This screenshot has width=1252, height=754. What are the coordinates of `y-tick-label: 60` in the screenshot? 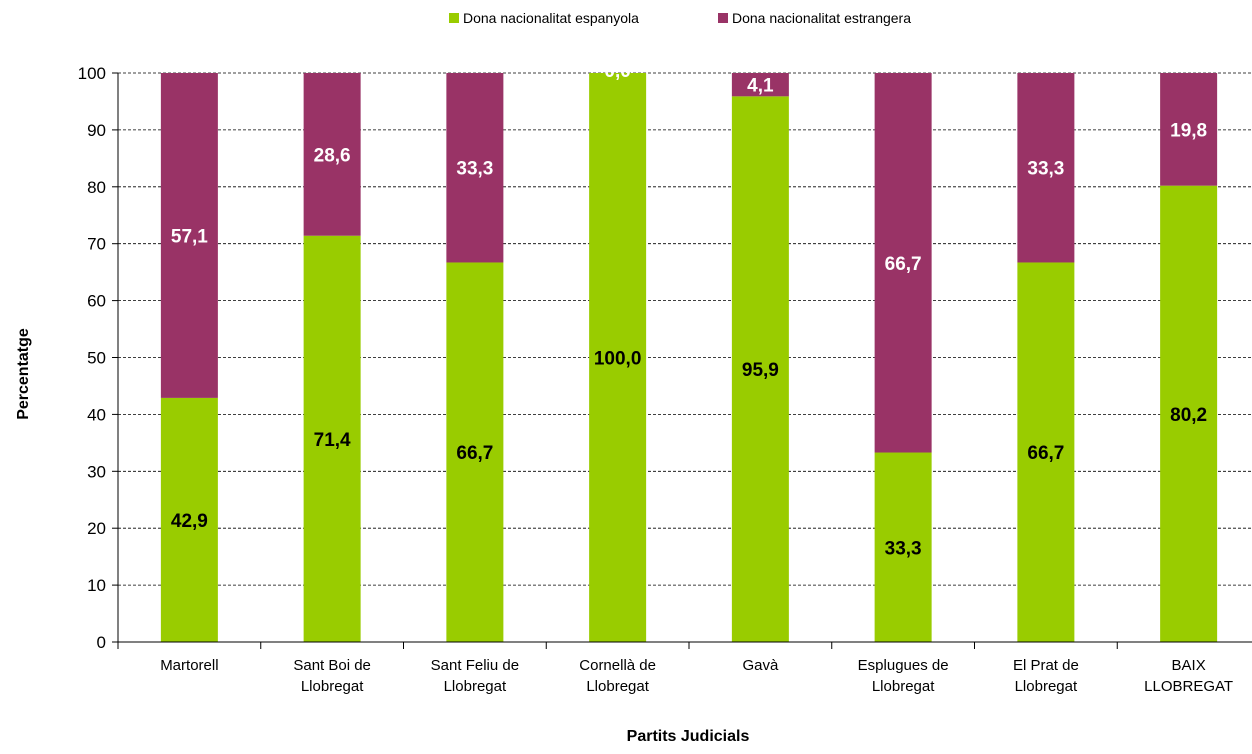 It's located at (96, 301).